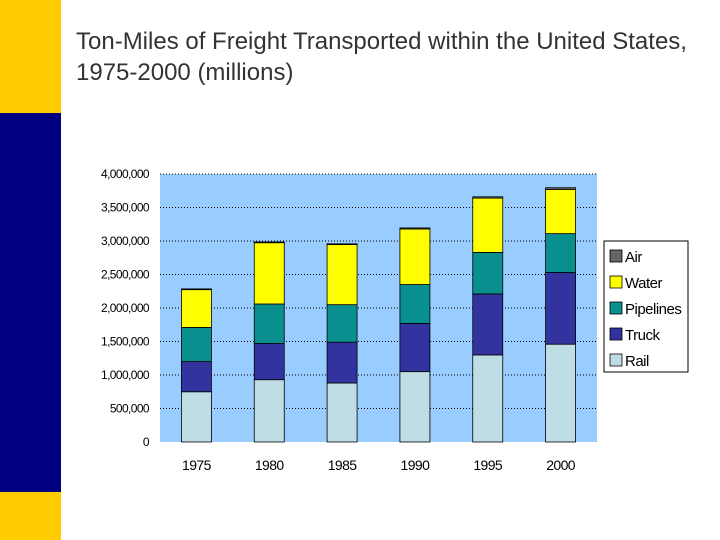  Describe the element at coordinates (616, 282) in the screenshot. I see `legend-swatch-water` at that location.